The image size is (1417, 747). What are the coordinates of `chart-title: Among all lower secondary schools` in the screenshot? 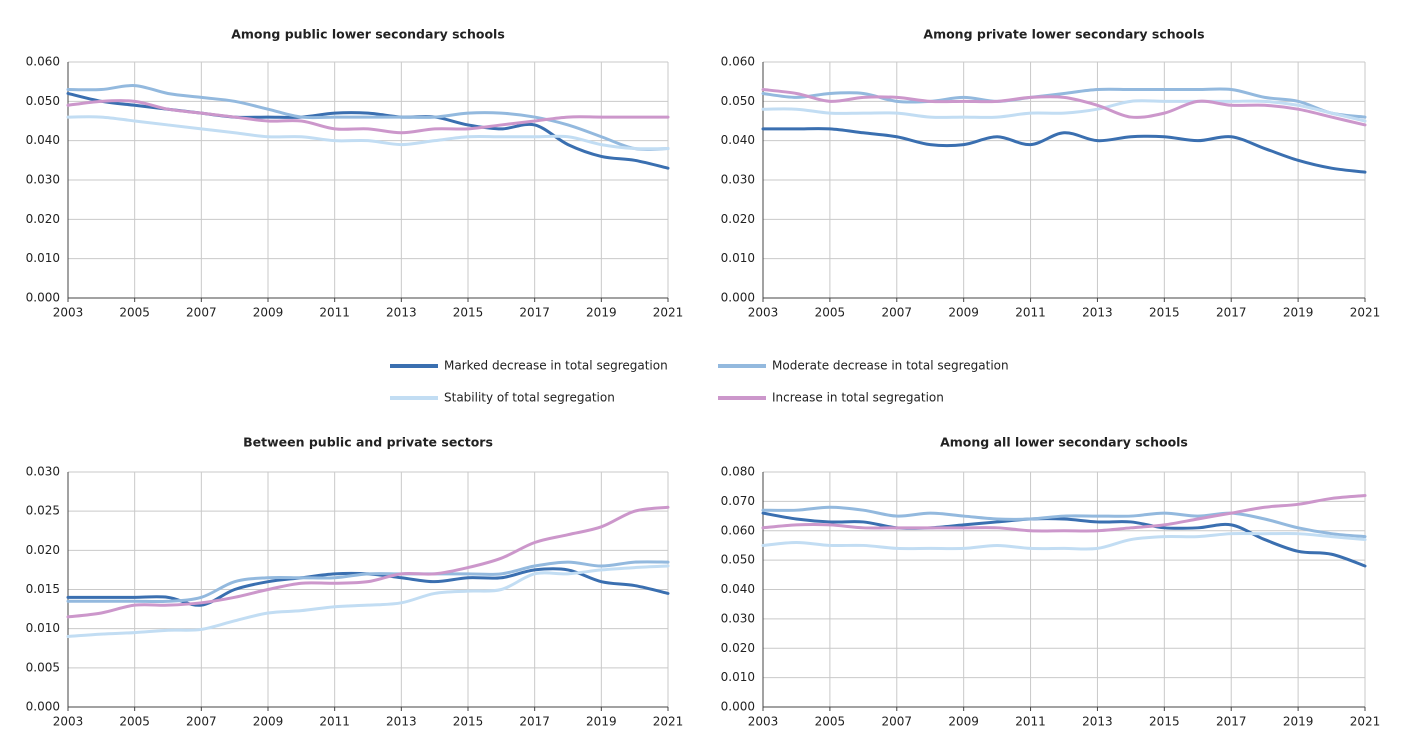 It's located at (1064, 442).